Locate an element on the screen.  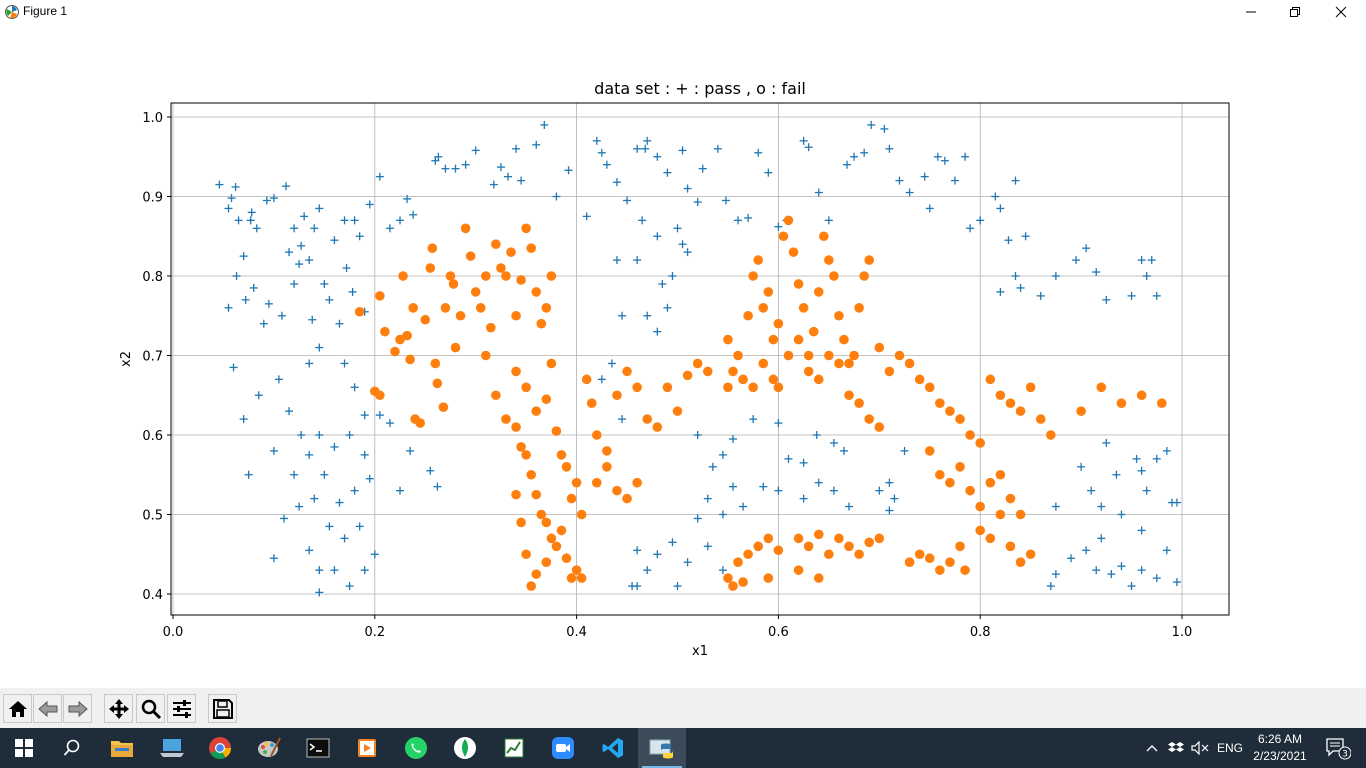
save-button is located at coordinates (222, 708).